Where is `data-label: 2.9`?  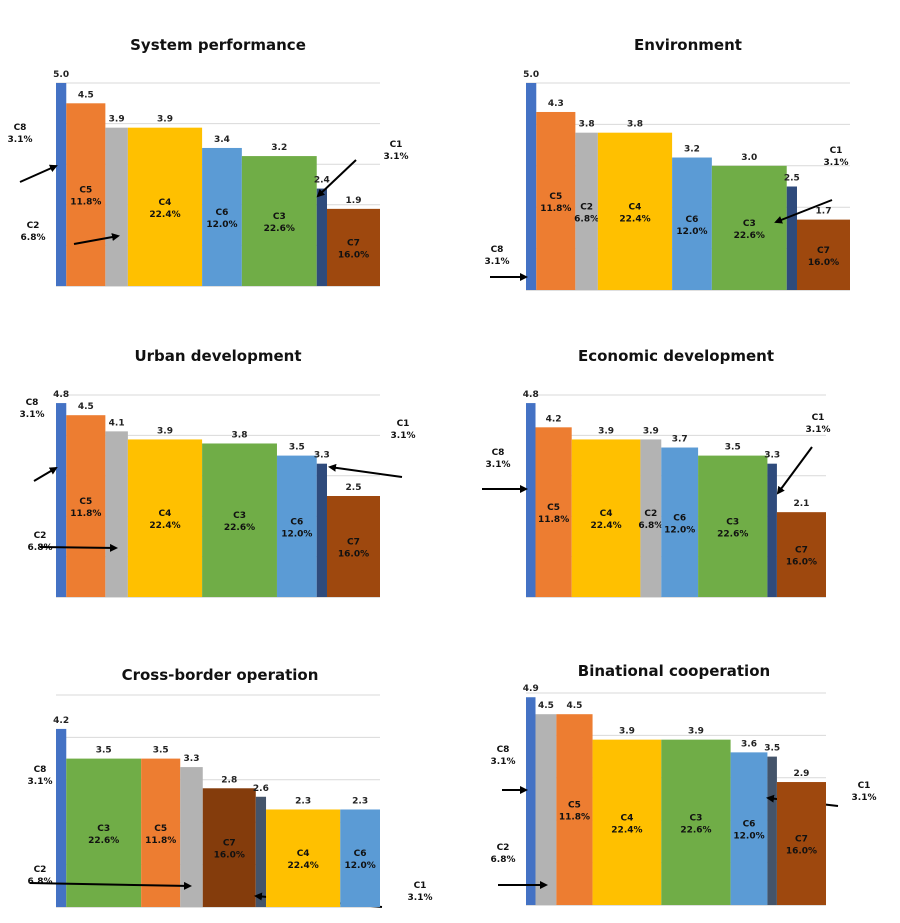 data-label: 2.9 is located at coordinates (801, 774).